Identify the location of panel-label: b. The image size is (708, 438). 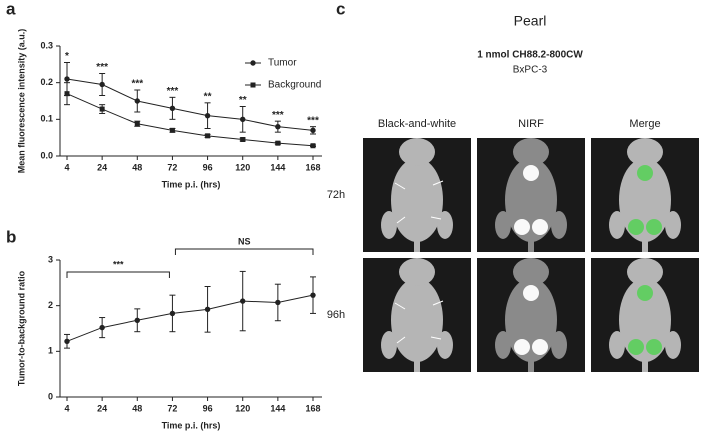
(11, 236).